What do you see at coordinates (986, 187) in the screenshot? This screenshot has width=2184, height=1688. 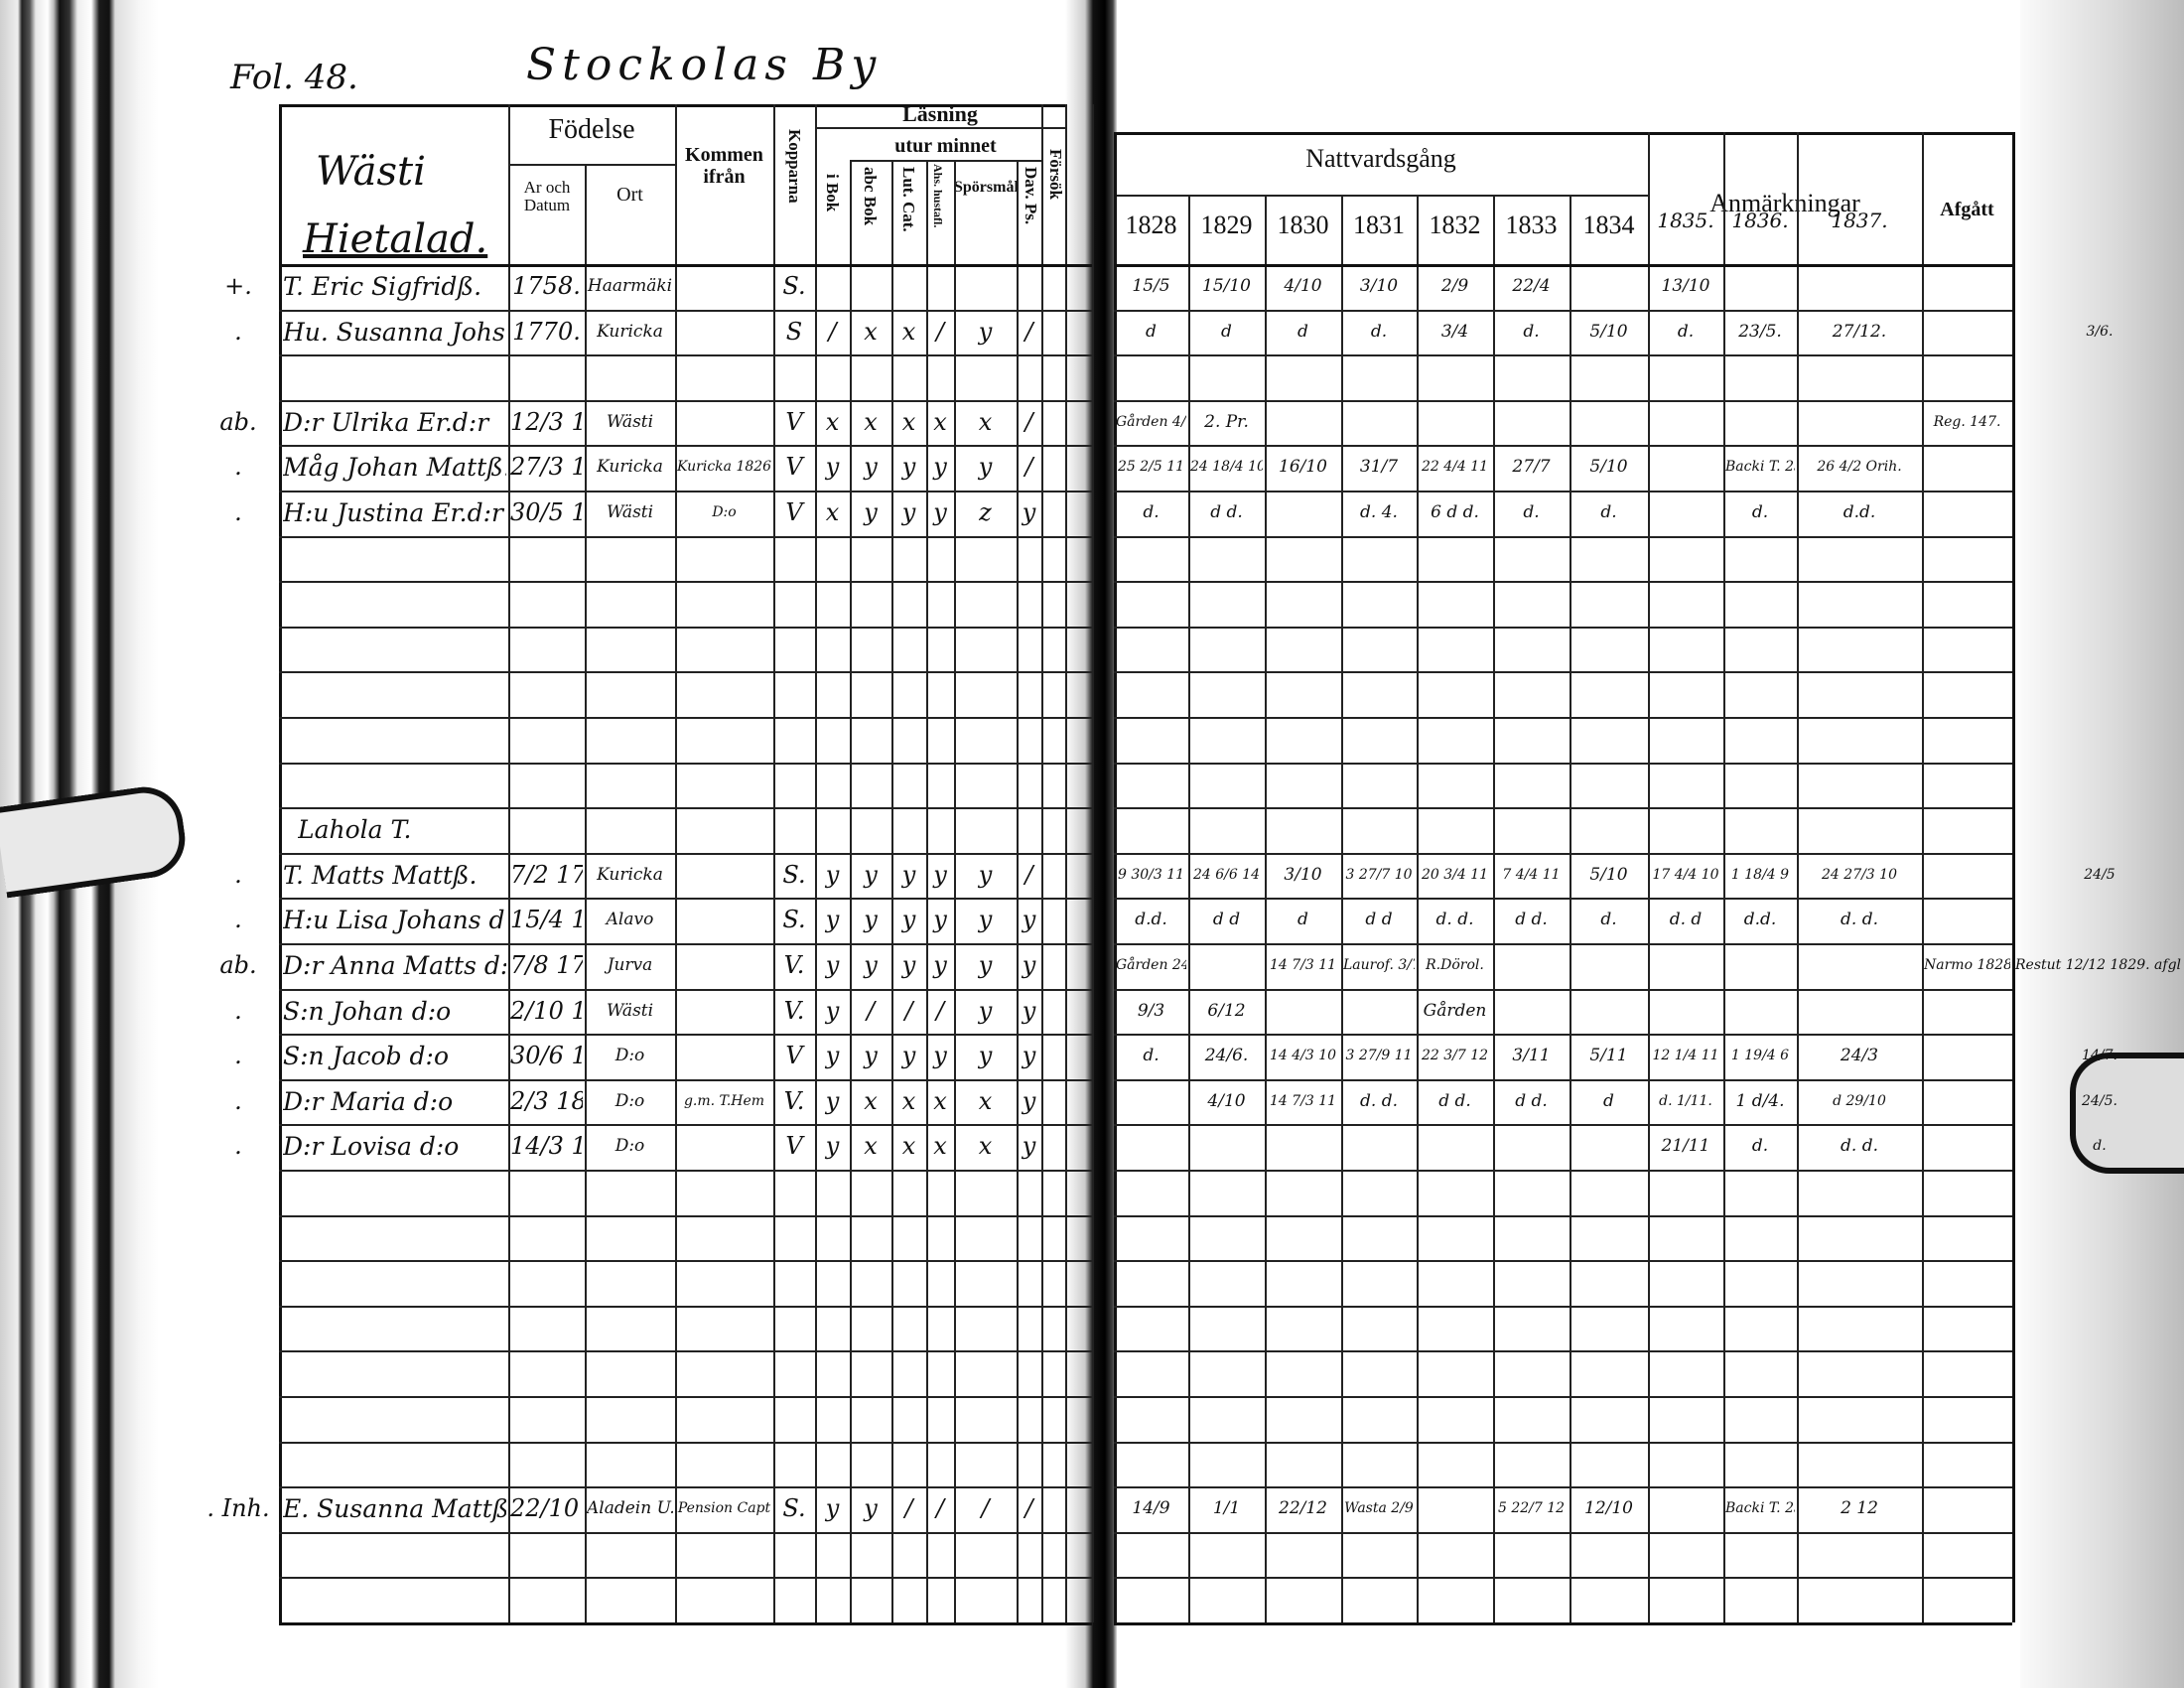 I see `header-sporsmal: Spörsmål` at bounding box center [986, 187].